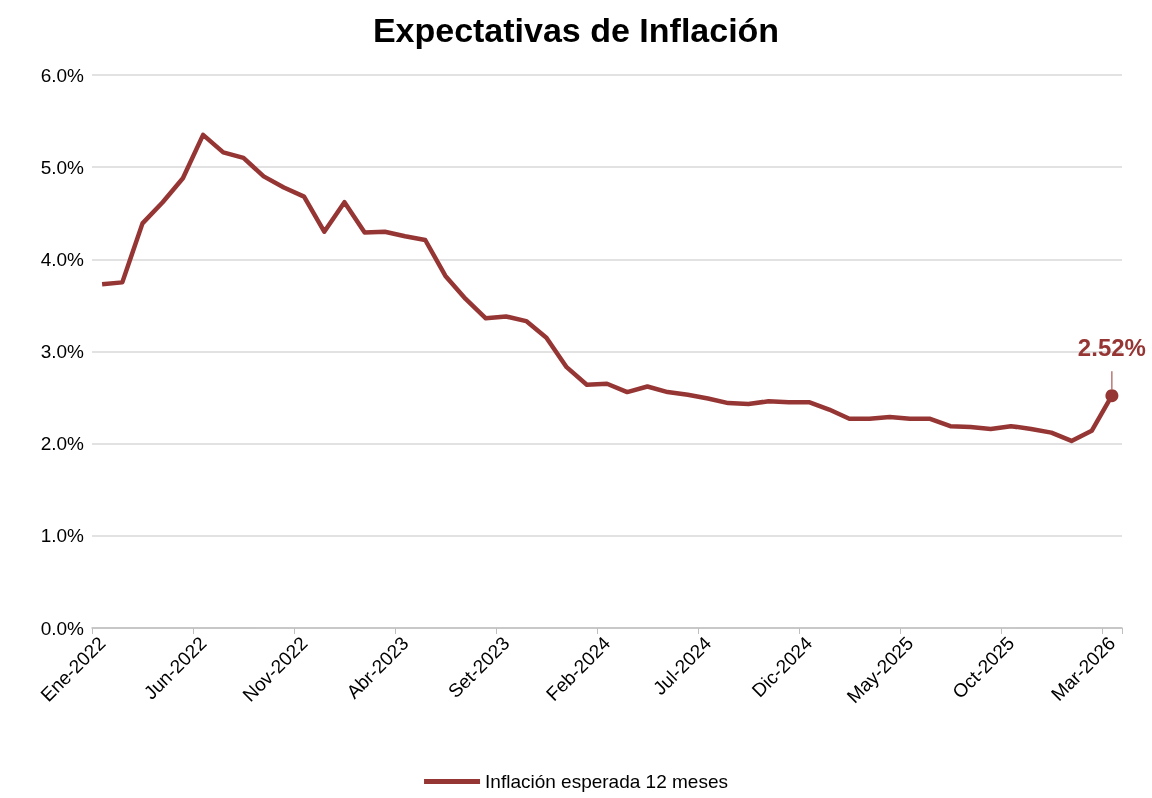 The height and width of the screenshot is (798, 1152). Describe the element at coordinates (1111, 347) in the screenshot. I see `data-label: 2.52%` at that location.